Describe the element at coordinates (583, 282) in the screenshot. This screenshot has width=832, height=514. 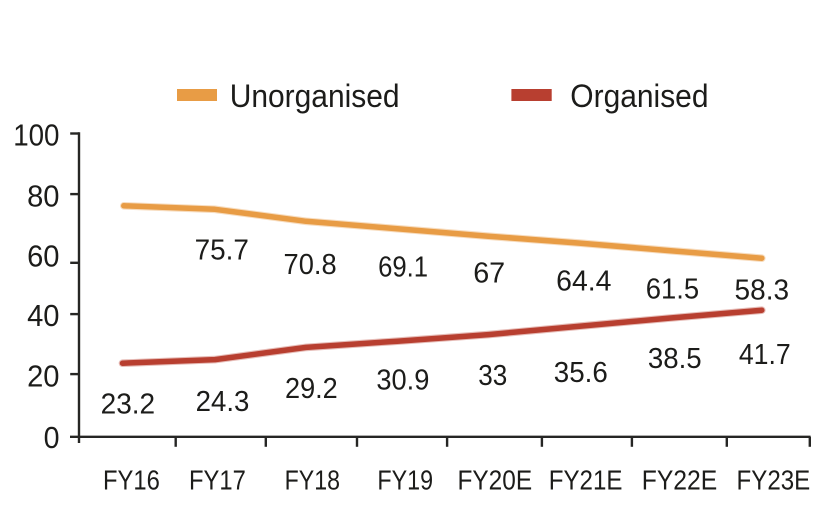
I see `svg-text: 64.4` at that location.